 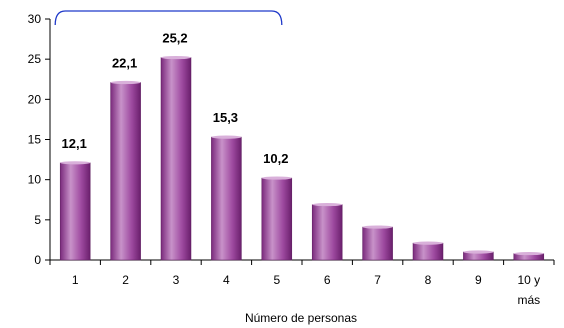 What do you see at coordinates (75, 280) in the screenshot?
I see `x-tick-label: 1` at bounding box center [75, 280].